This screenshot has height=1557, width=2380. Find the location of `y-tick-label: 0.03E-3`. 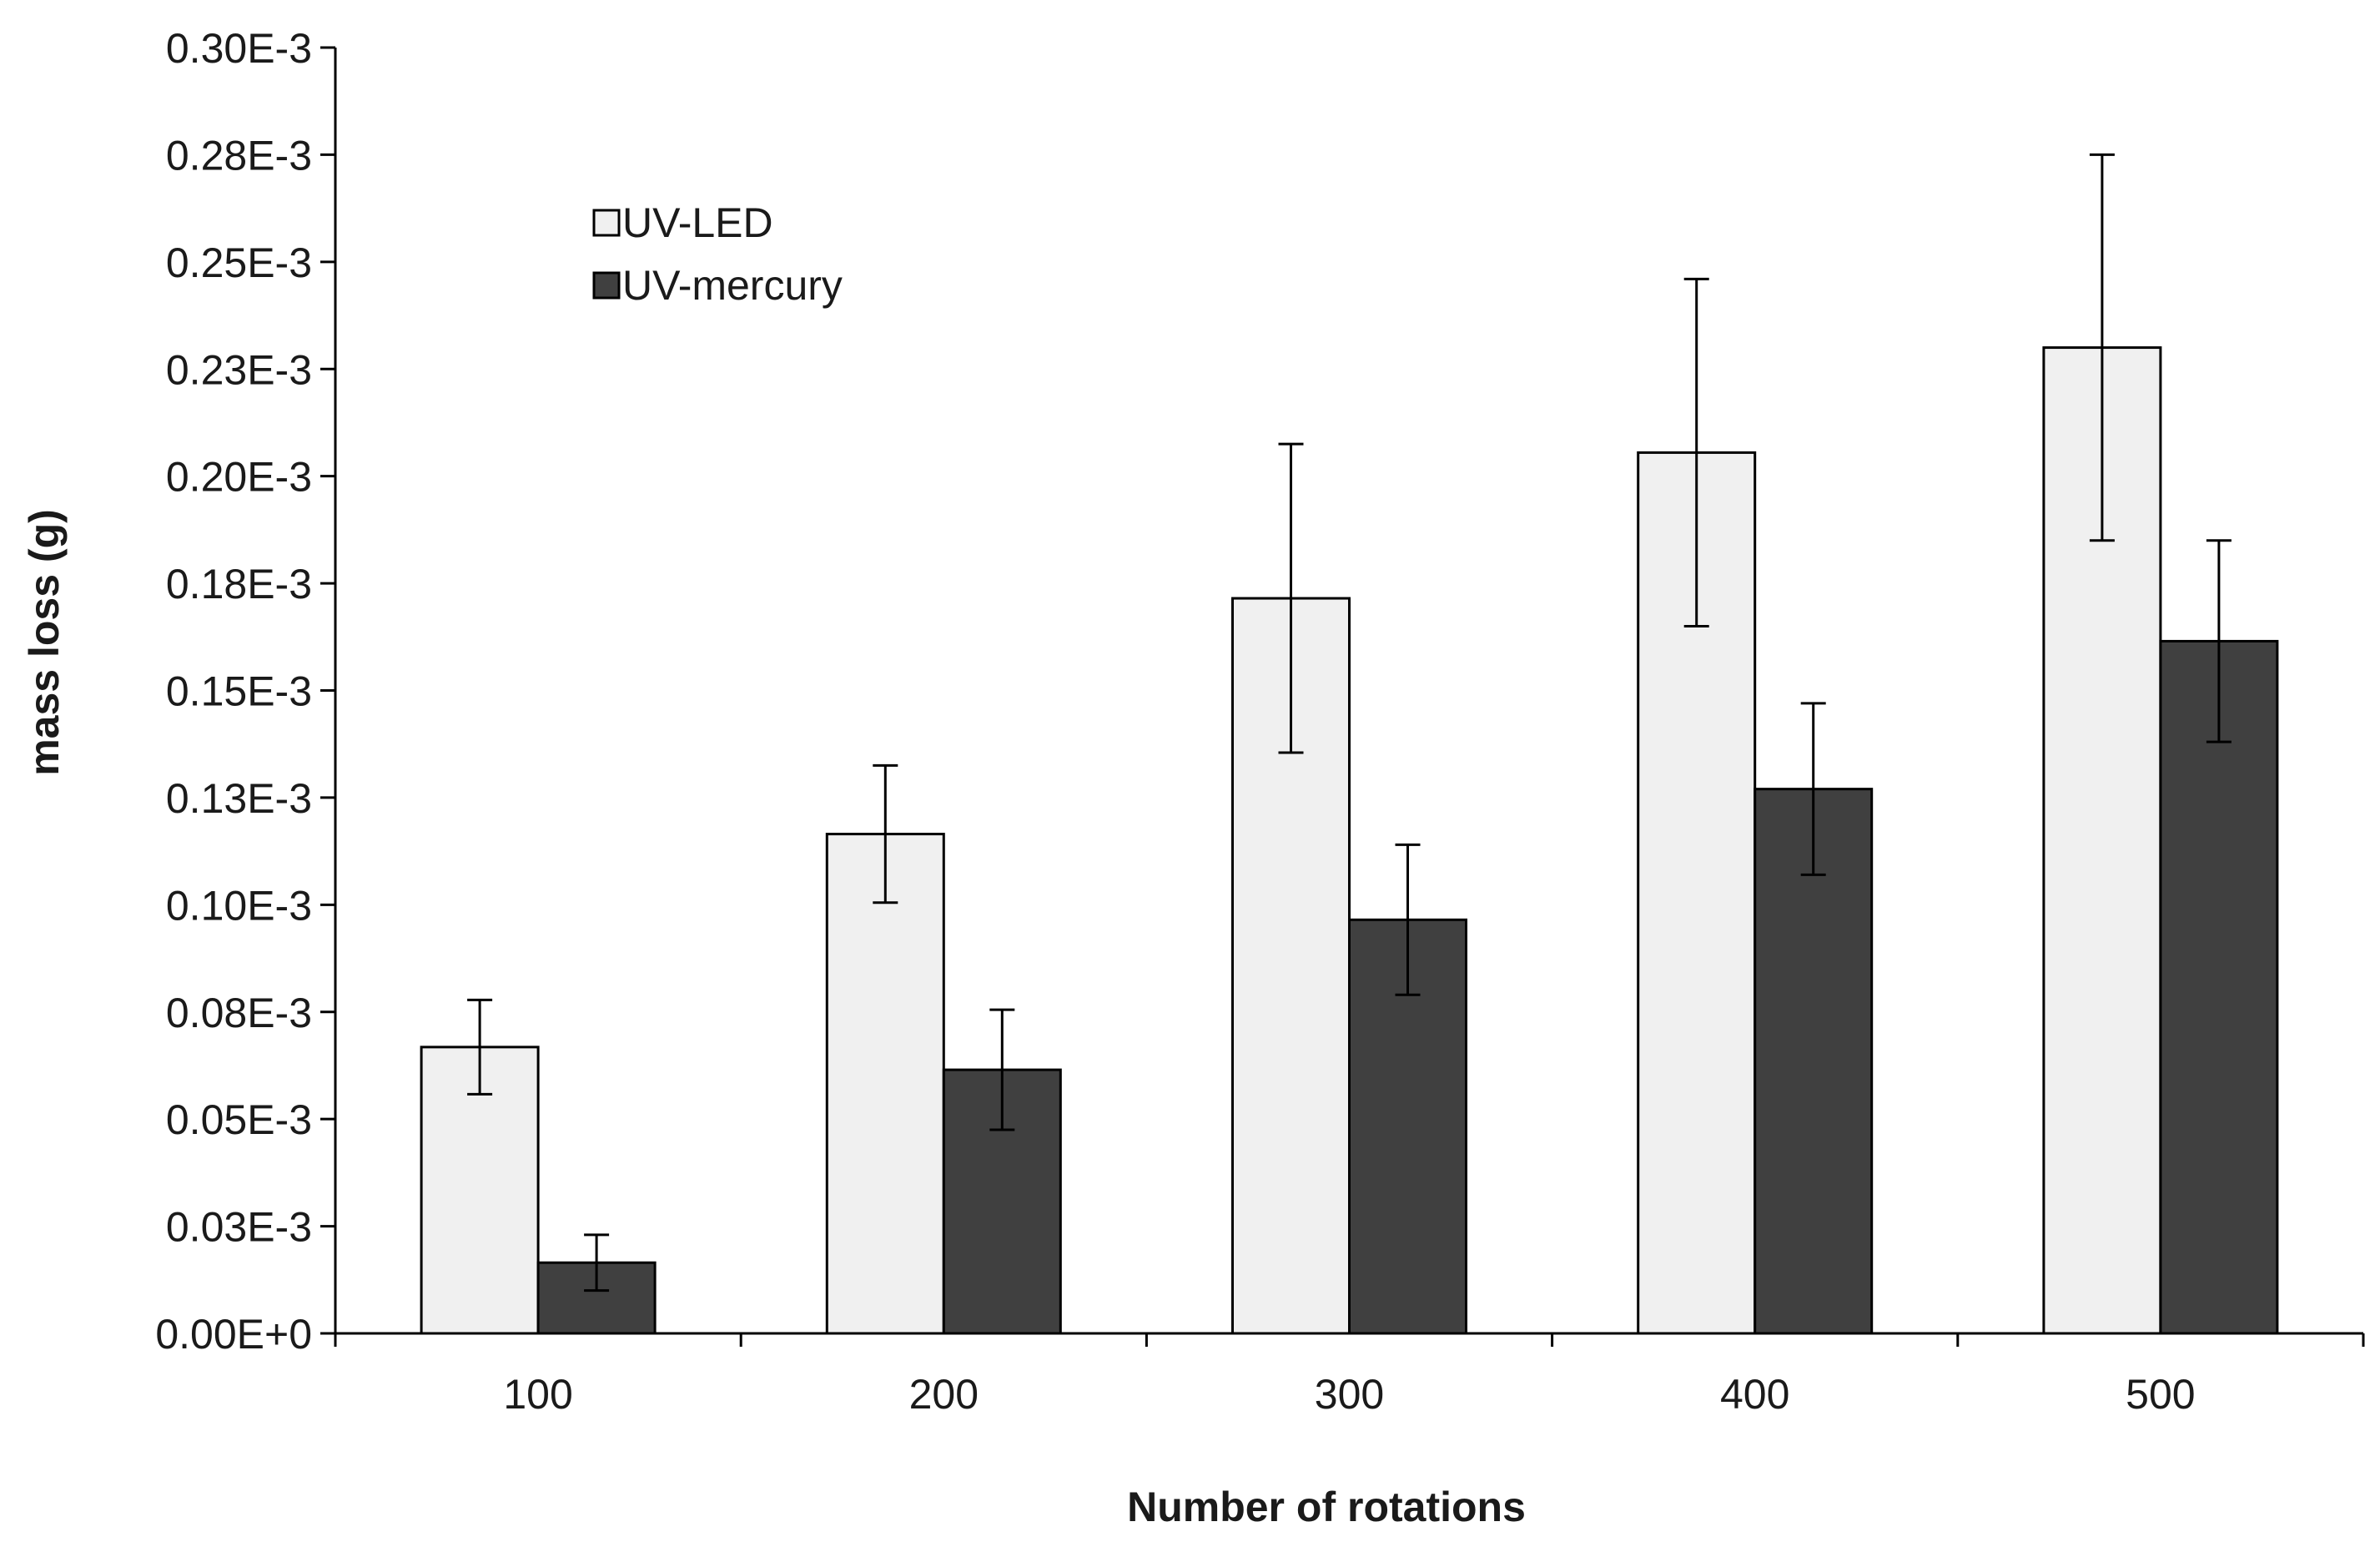

y-tick-label: 0.03E-3 is located at coordinates (239, 1227).